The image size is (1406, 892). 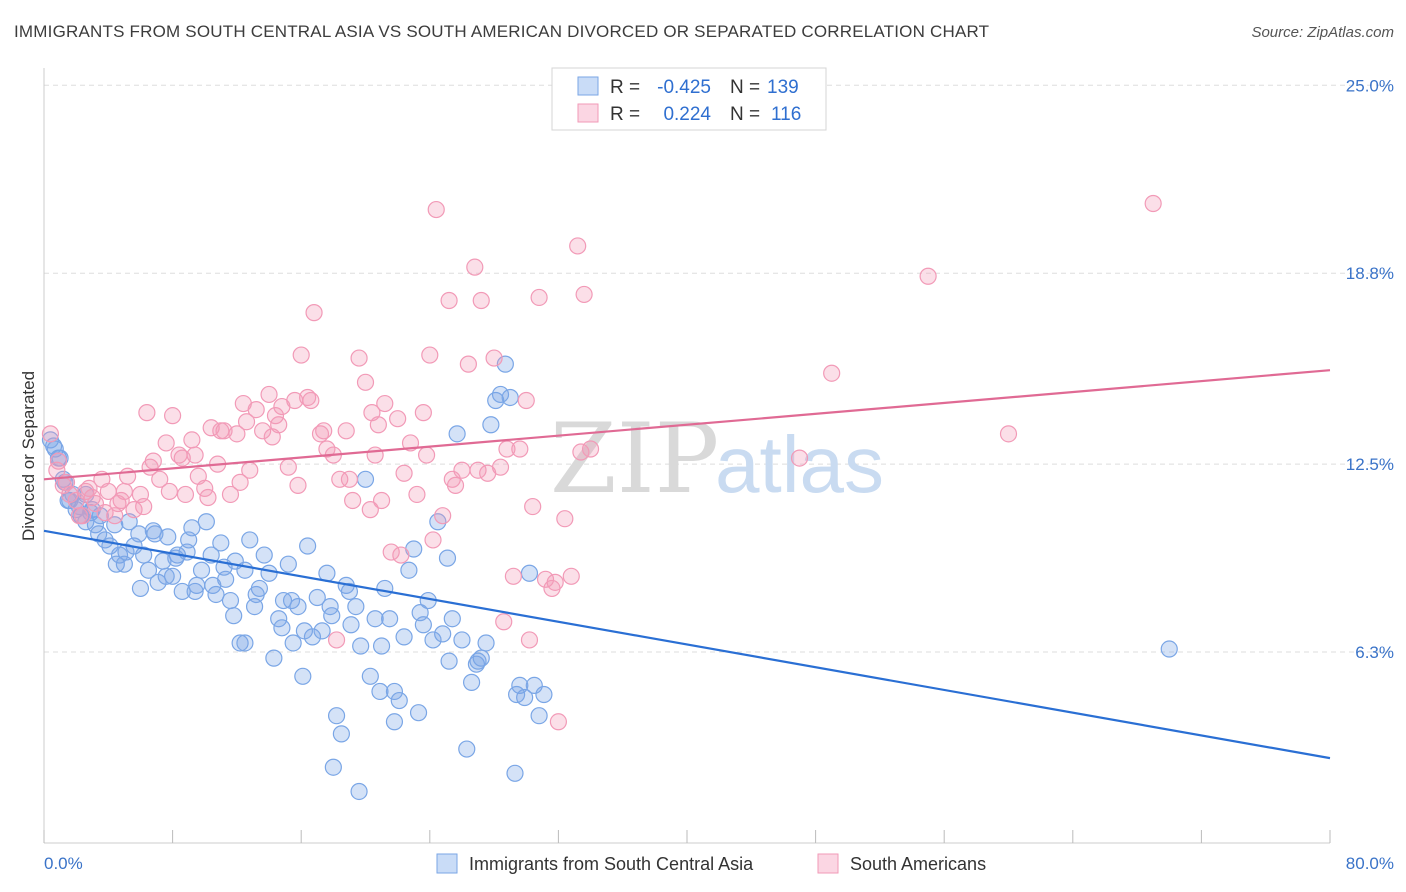 What do you see at coordinates (1370, 369) in the screenshot?
I see `y-tick-labels: 6.3% 12.5% 18.8% 25.0%` at bounding box center [1370, 369].